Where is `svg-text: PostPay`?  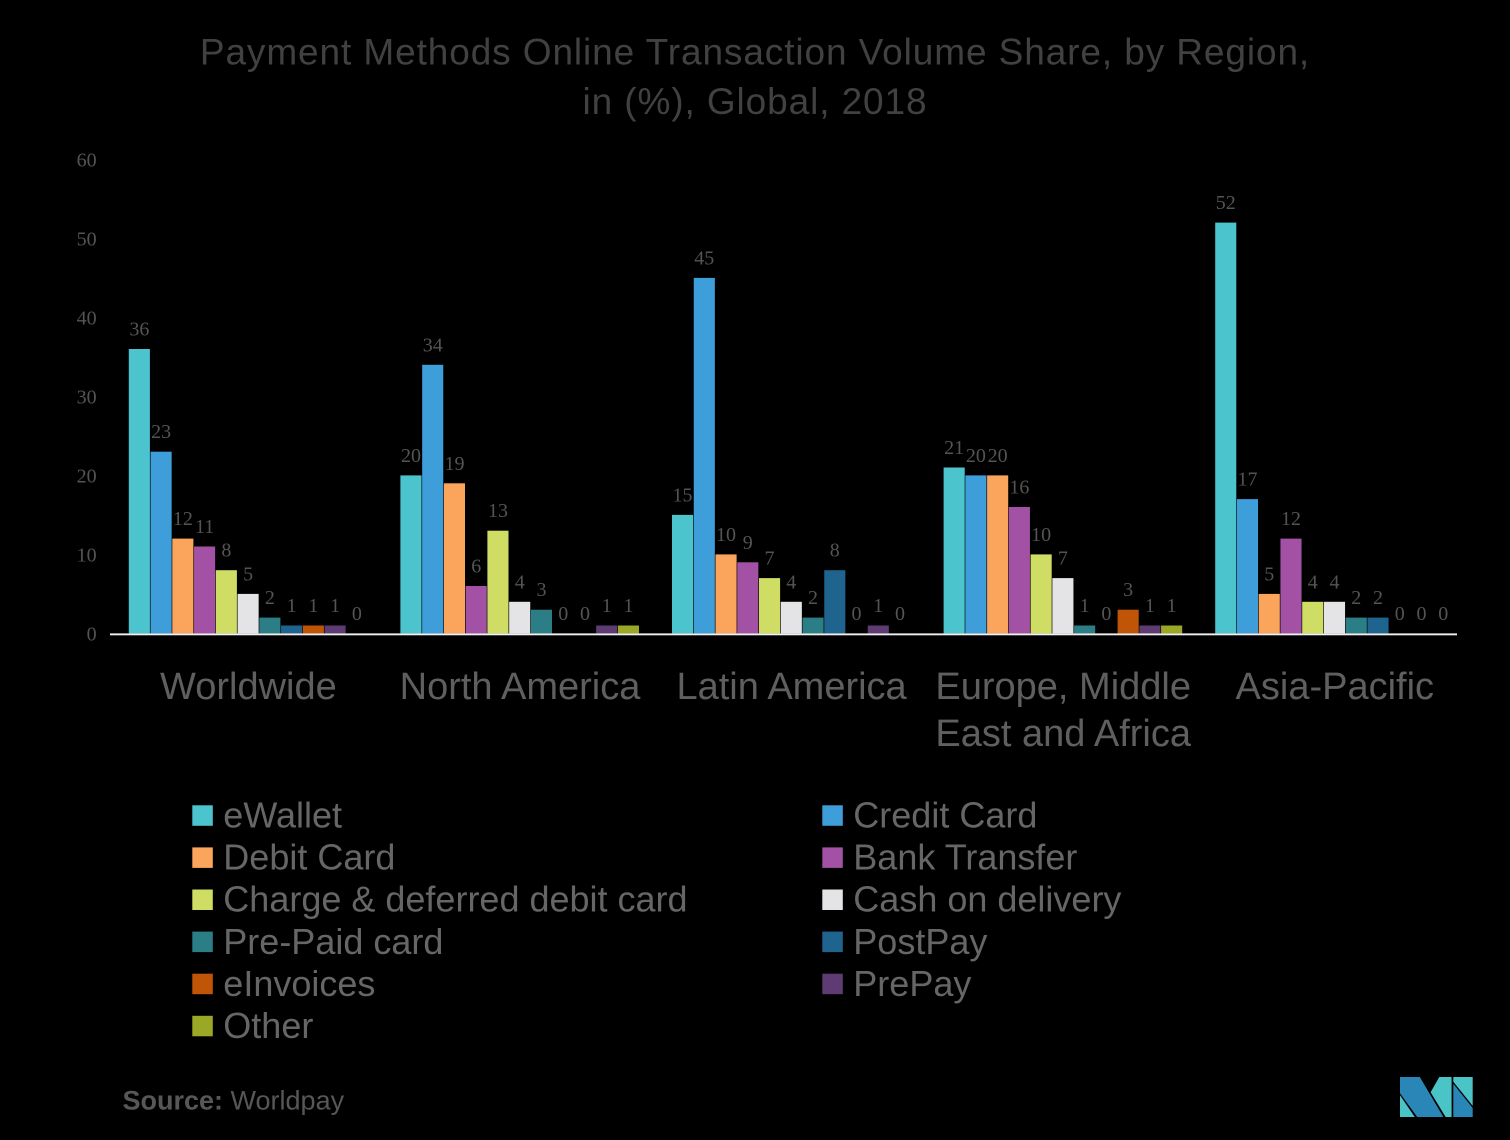 svg-text: PostPay is located at coordinates (920, 941).